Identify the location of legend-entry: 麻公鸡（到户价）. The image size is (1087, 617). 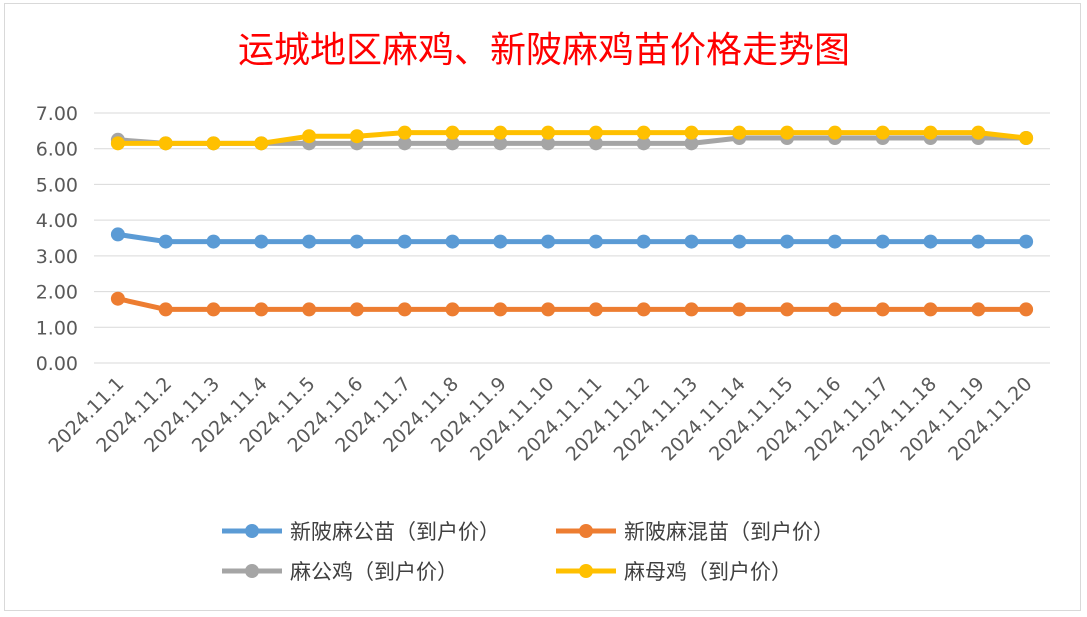
(340, 572).